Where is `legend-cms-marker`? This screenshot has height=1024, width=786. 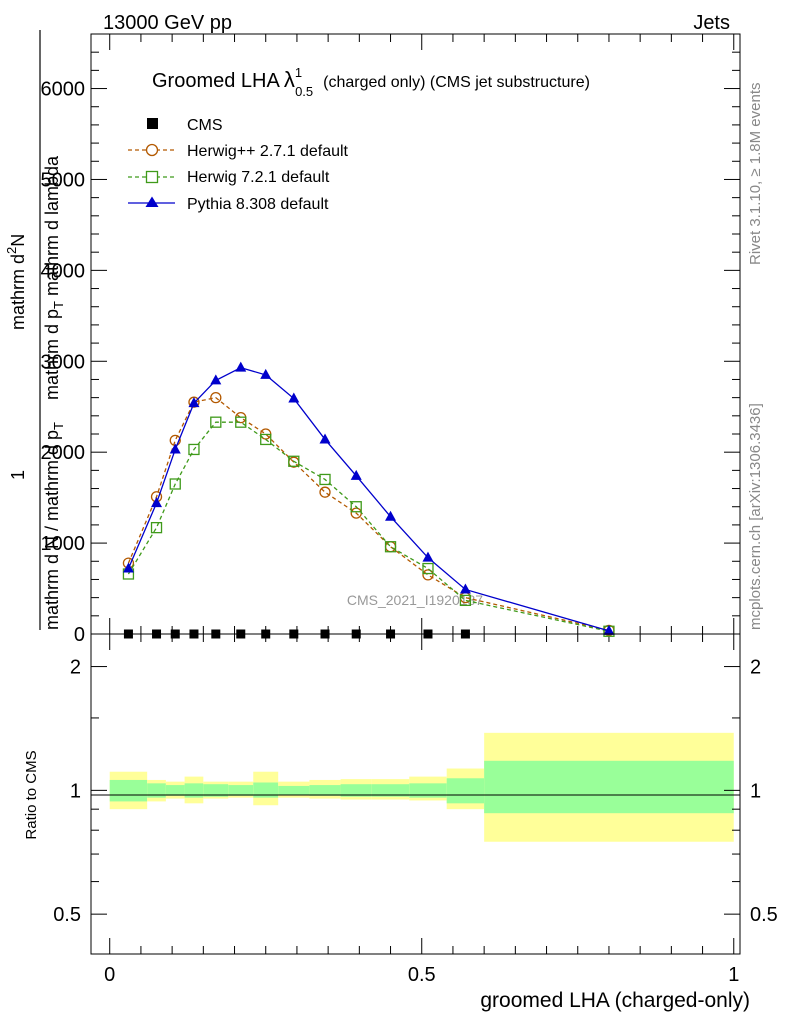 legend-cms-marker is located at coordinates (152, 123).